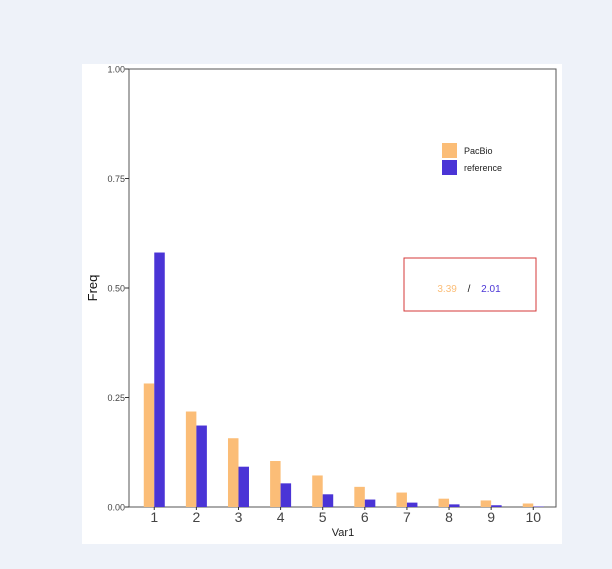 This screenshot has width=612, height=569. Describe the element at coordinates (345, 516) in the screenshot. I see `x-axis: 1 2 3 4 5 6 7 8 9 10` at that location.